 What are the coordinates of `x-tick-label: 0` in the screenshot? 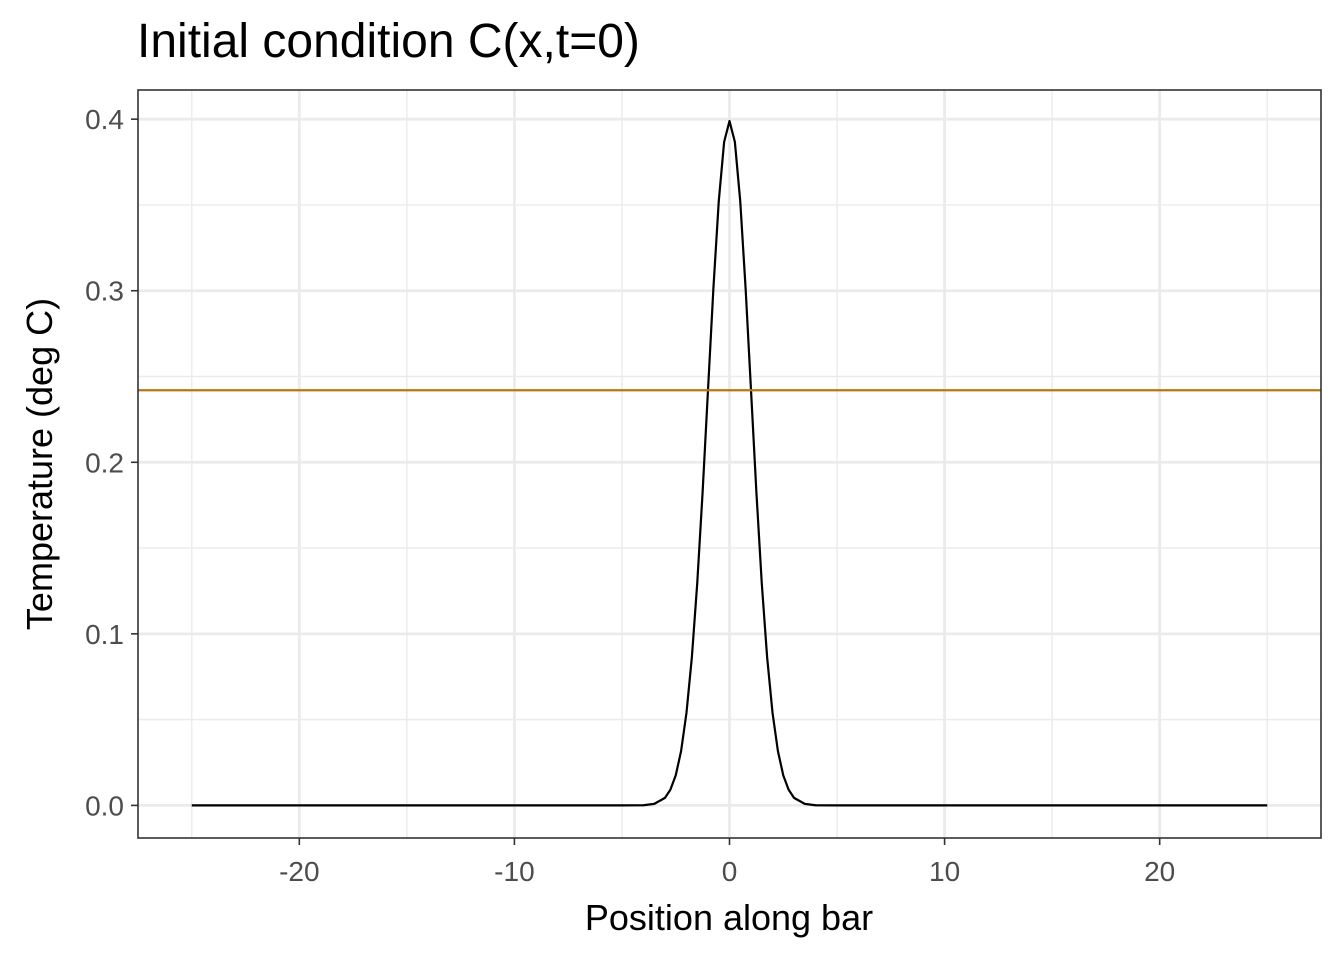 It's located at (730, 871).